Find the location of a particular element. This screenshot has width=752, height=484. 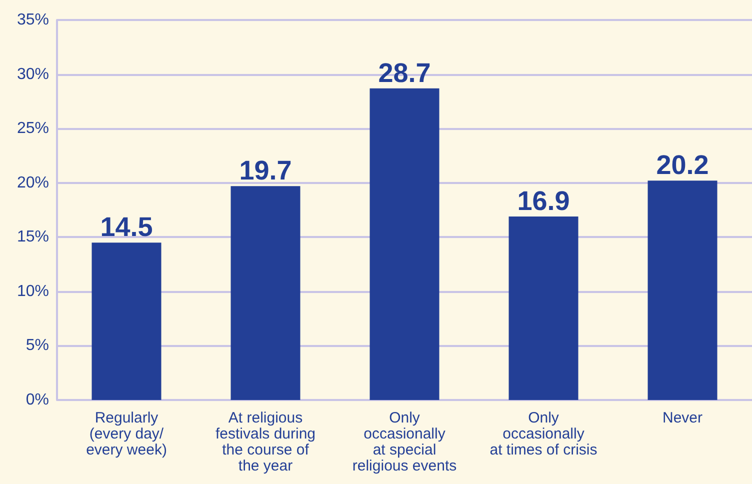

y-tick-label: 20% is located at coordinates (32, 183).